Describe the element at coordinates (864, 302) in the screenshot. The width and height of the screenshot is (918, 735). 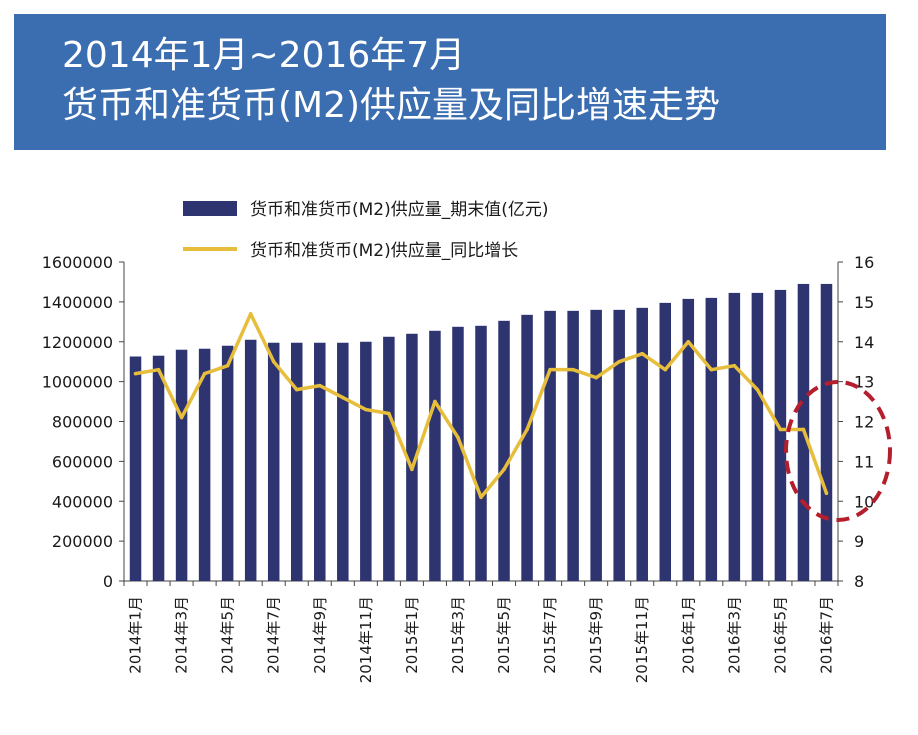
I see `y-right-tick-label: 15` at that location.